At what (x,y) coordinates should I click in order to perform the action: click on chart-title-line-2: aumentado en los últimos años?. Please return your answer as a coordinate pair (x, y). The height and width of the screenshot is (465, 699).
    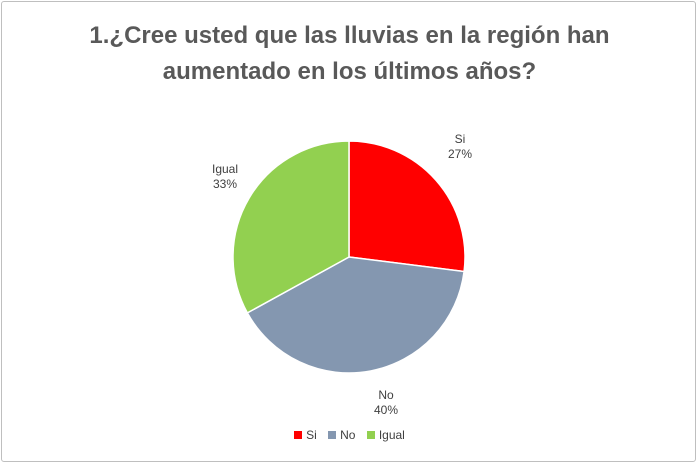
    Looking at the image, I should click on (349, 71).